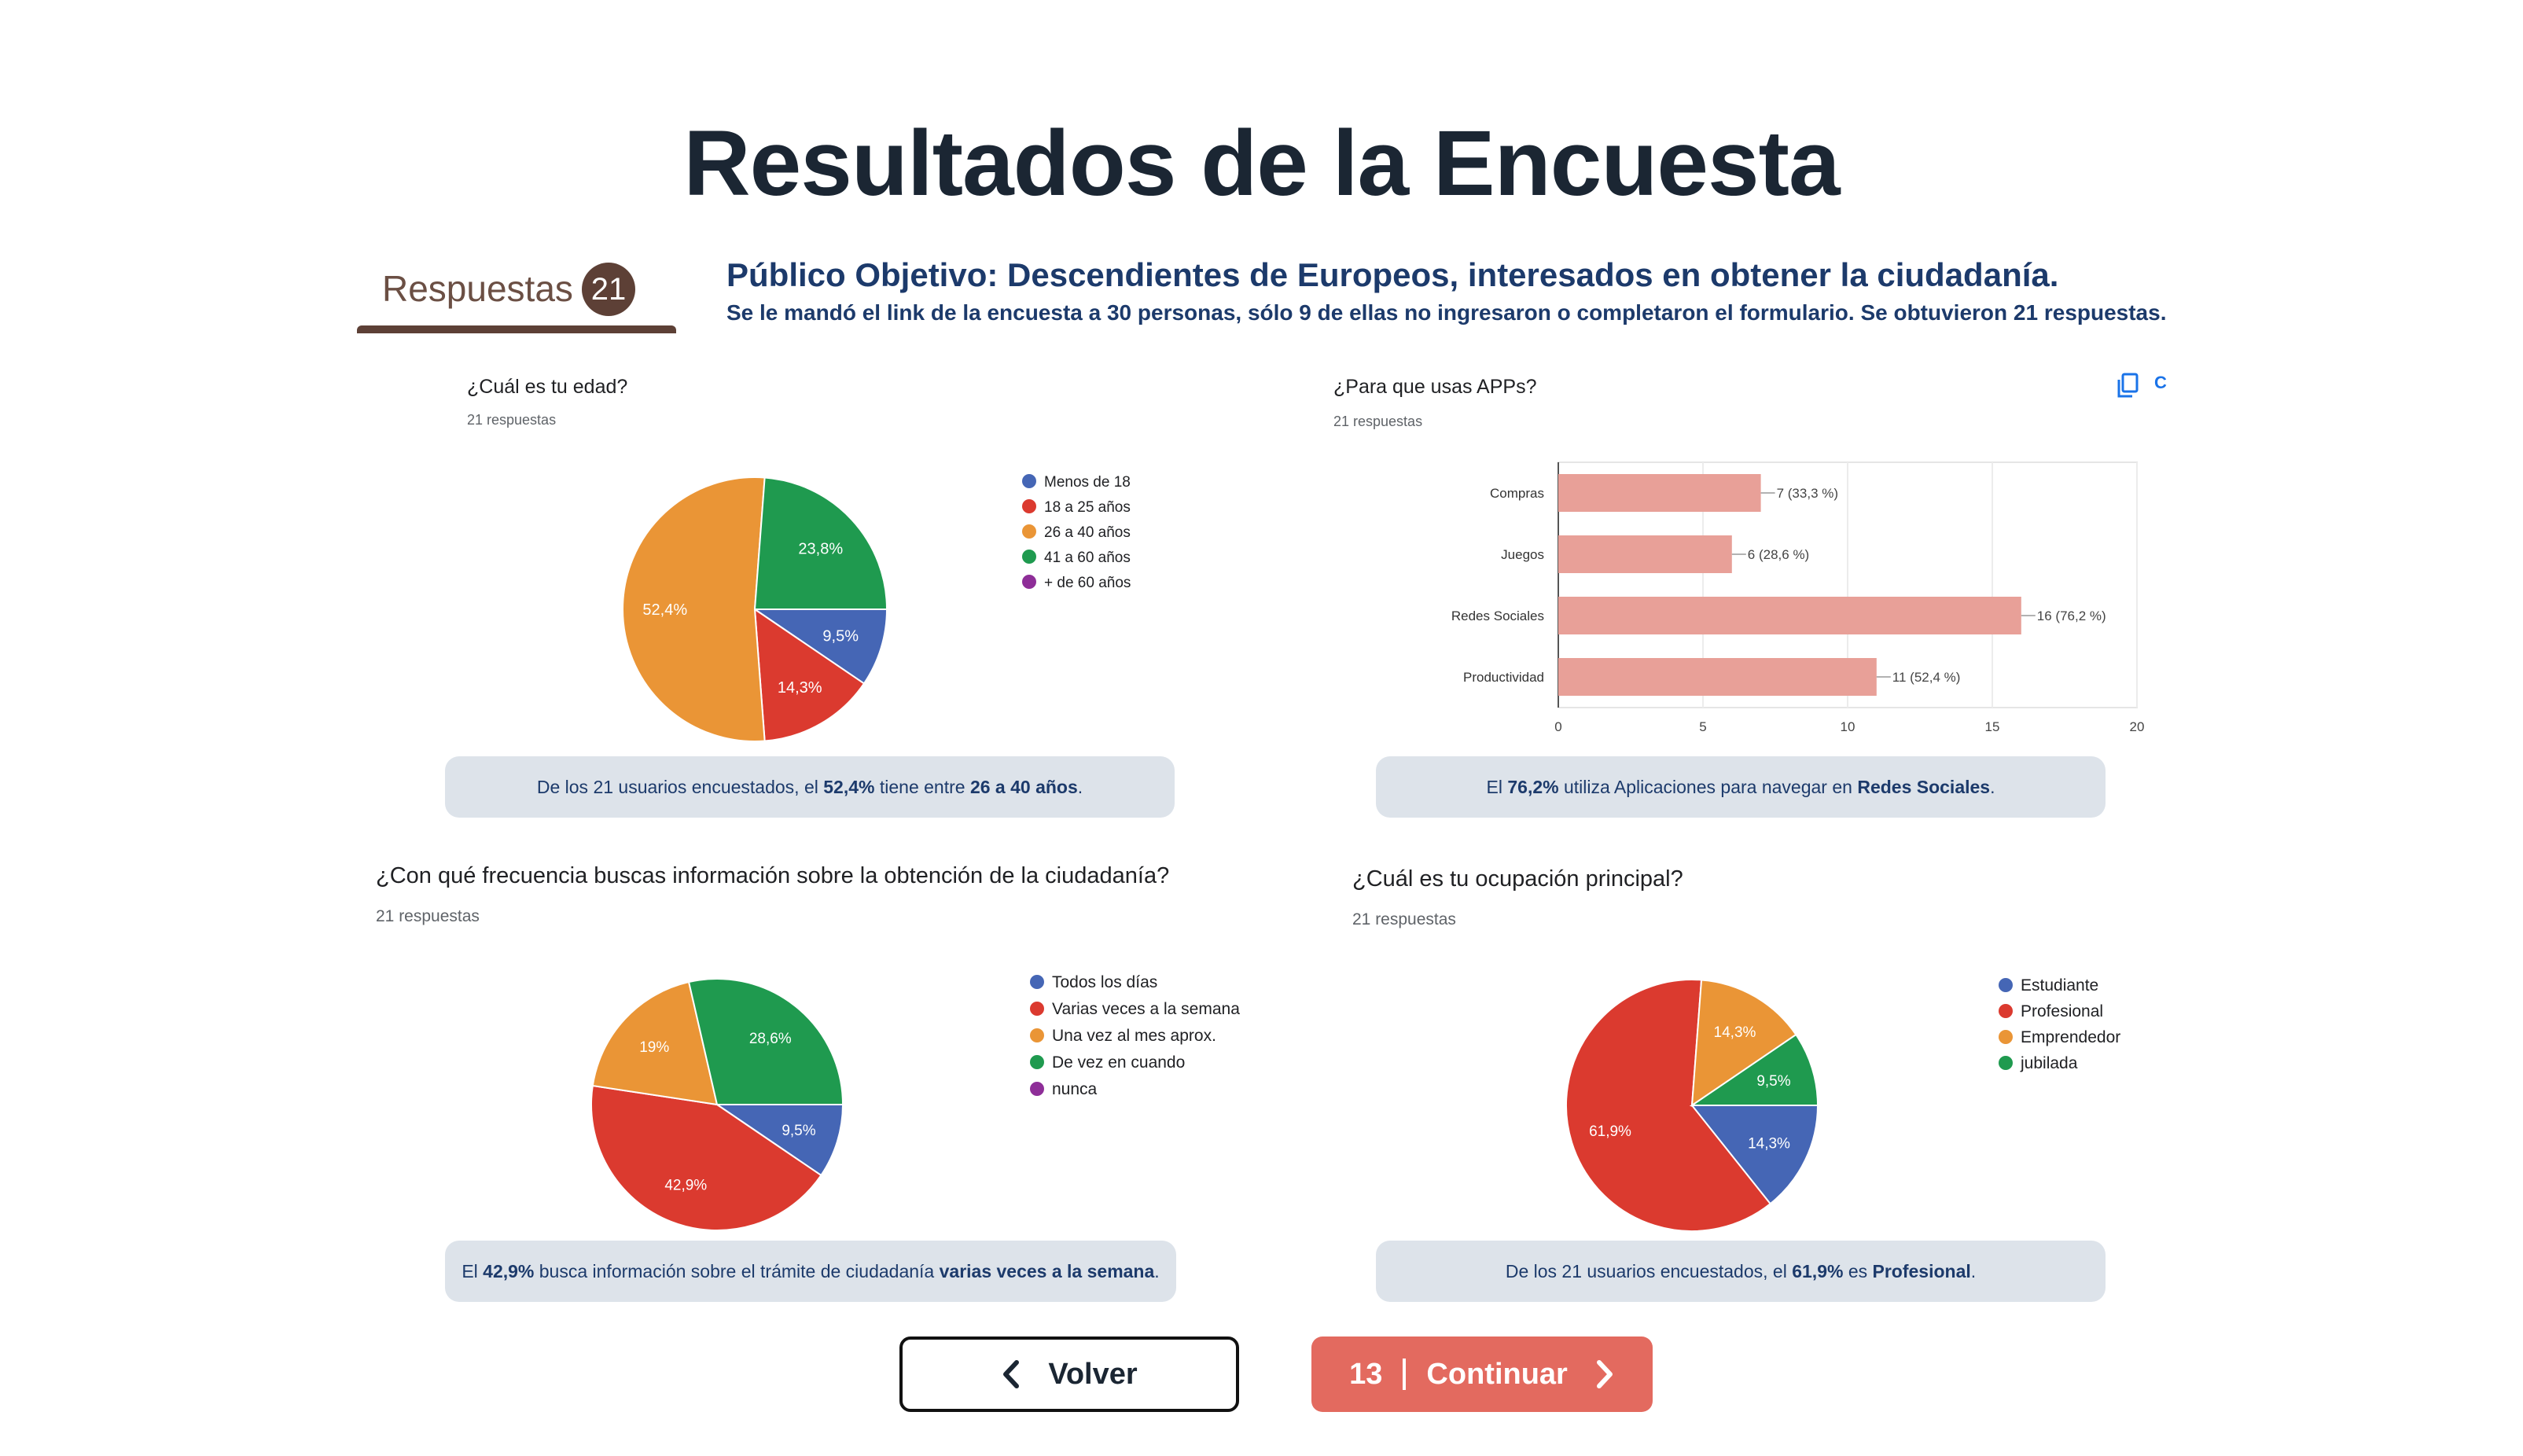  Describe the element at coordinates (680, 787) in the screenshot. I see `age-summary-text: De los 21 usuarios encuestados, el` at that location.